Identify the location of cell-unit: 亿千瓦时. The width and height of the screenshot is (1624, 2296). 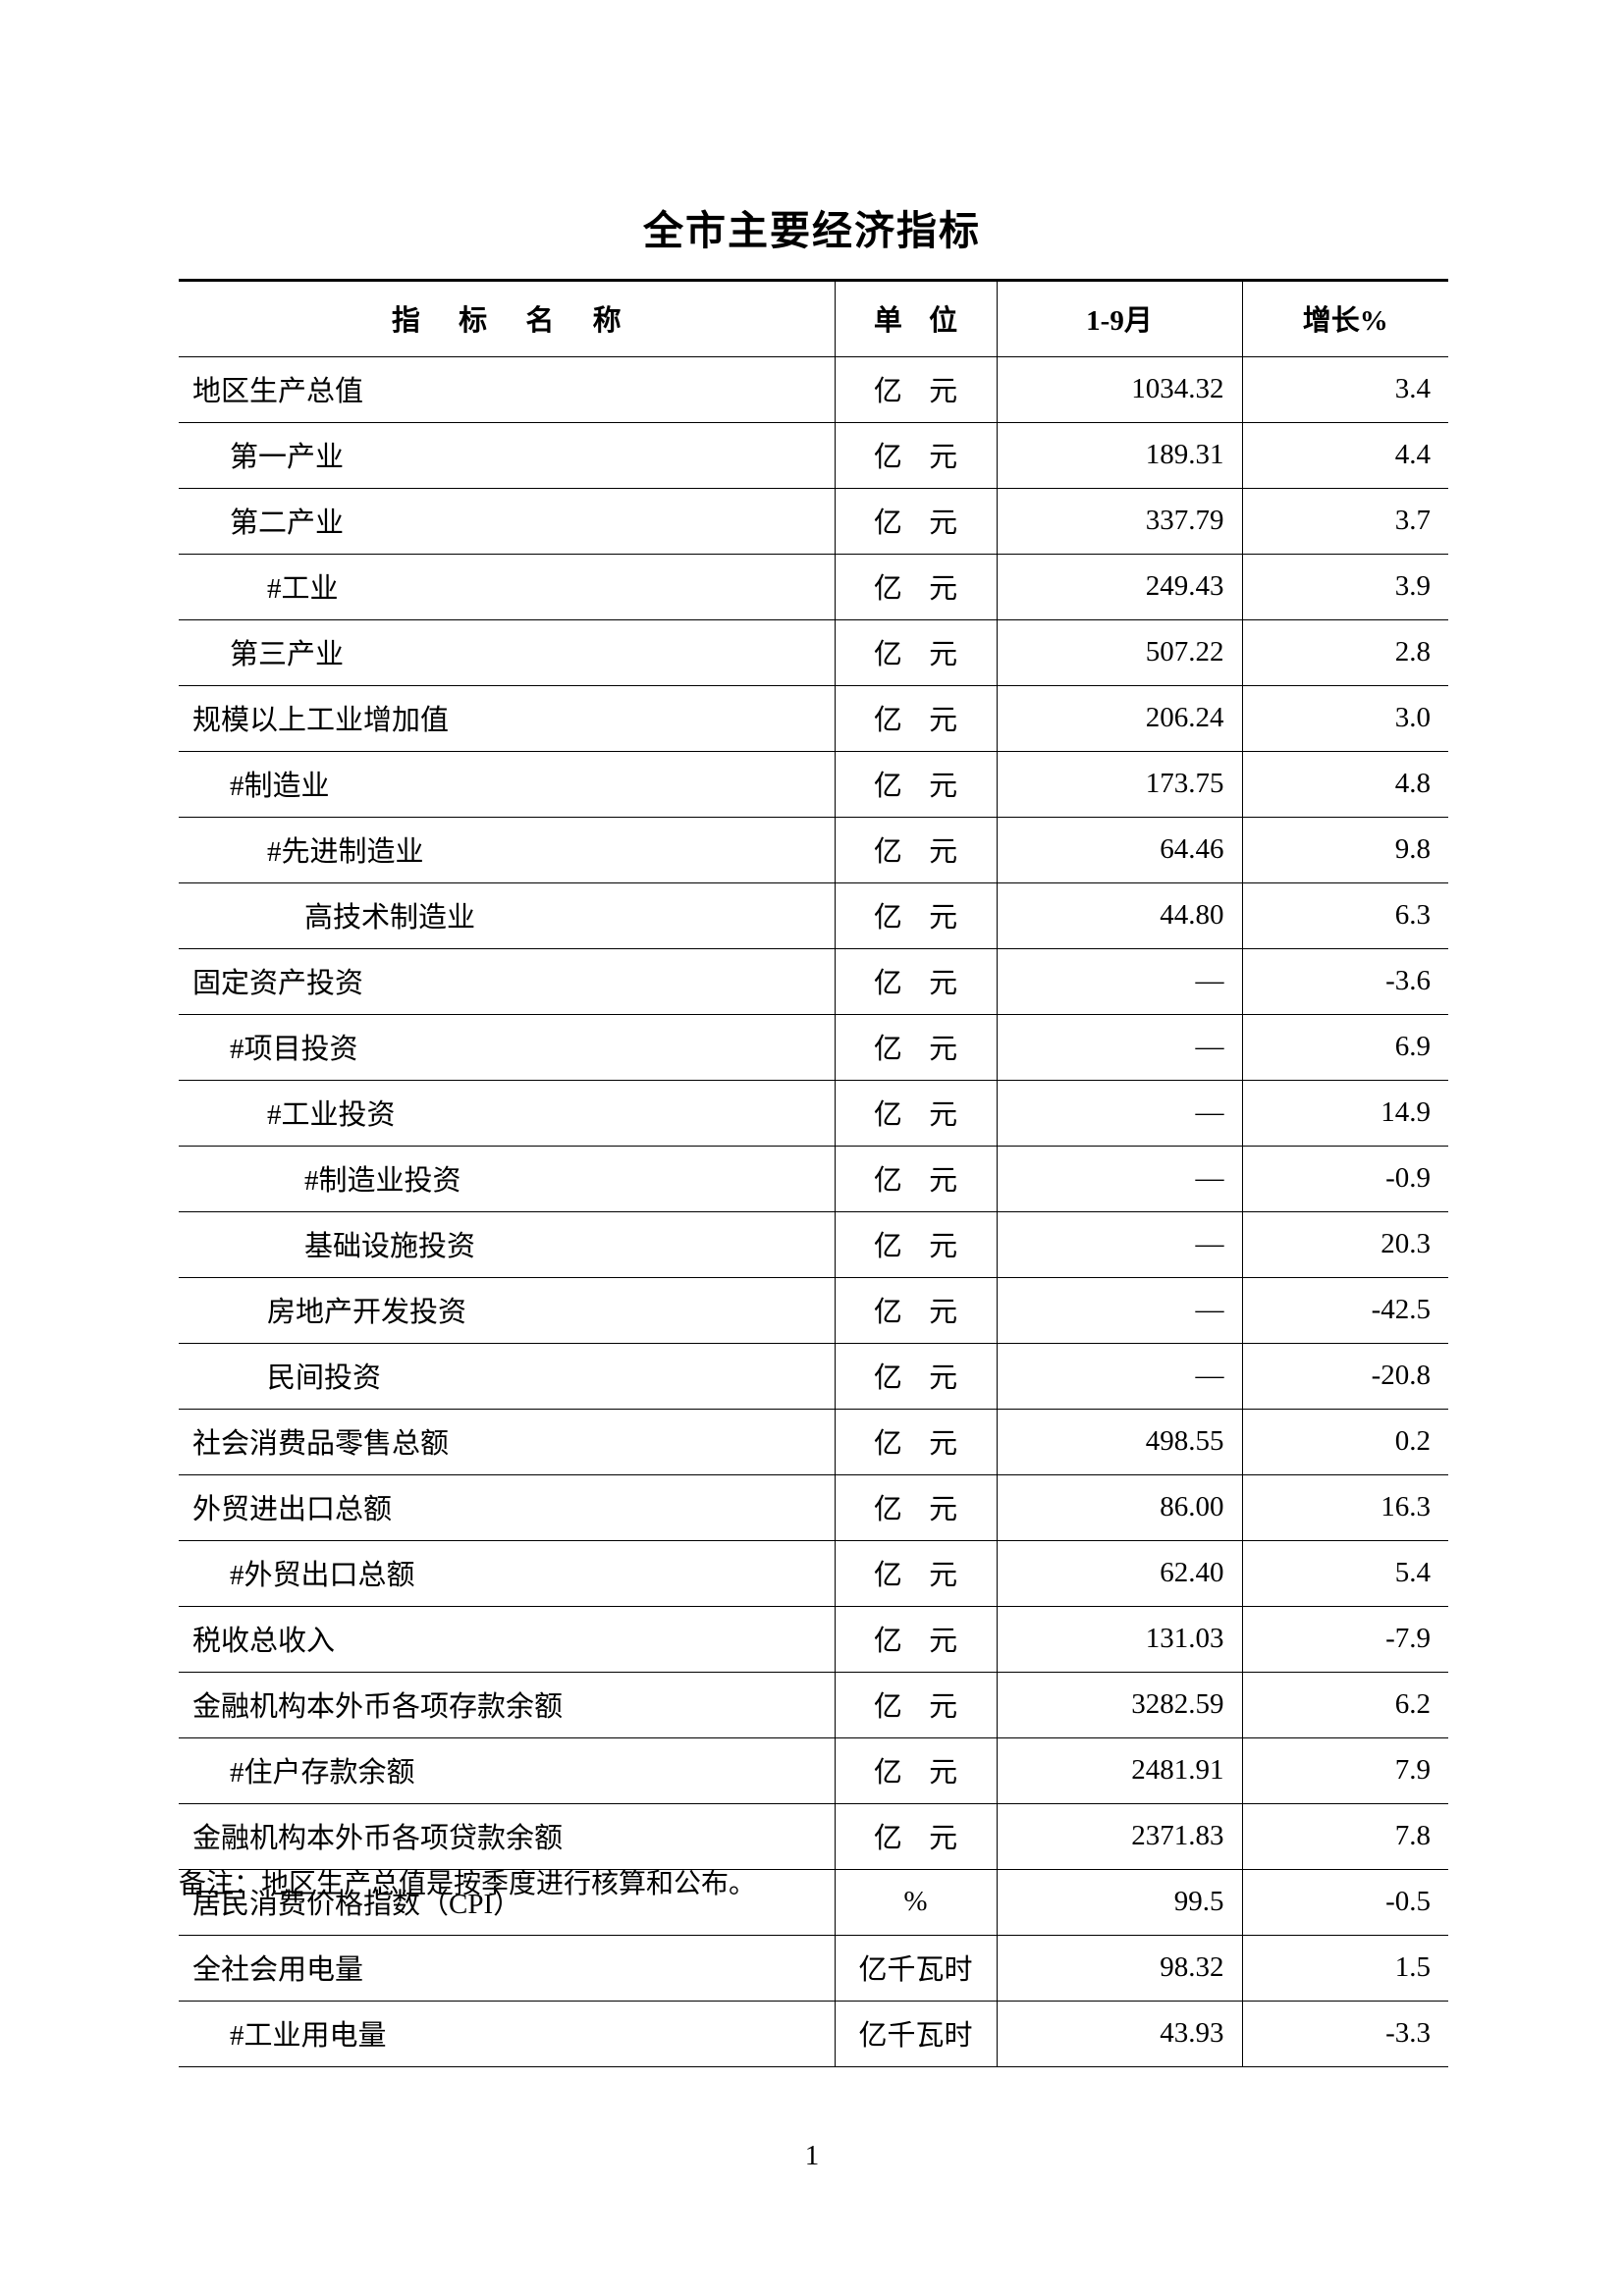
(915, 1968).